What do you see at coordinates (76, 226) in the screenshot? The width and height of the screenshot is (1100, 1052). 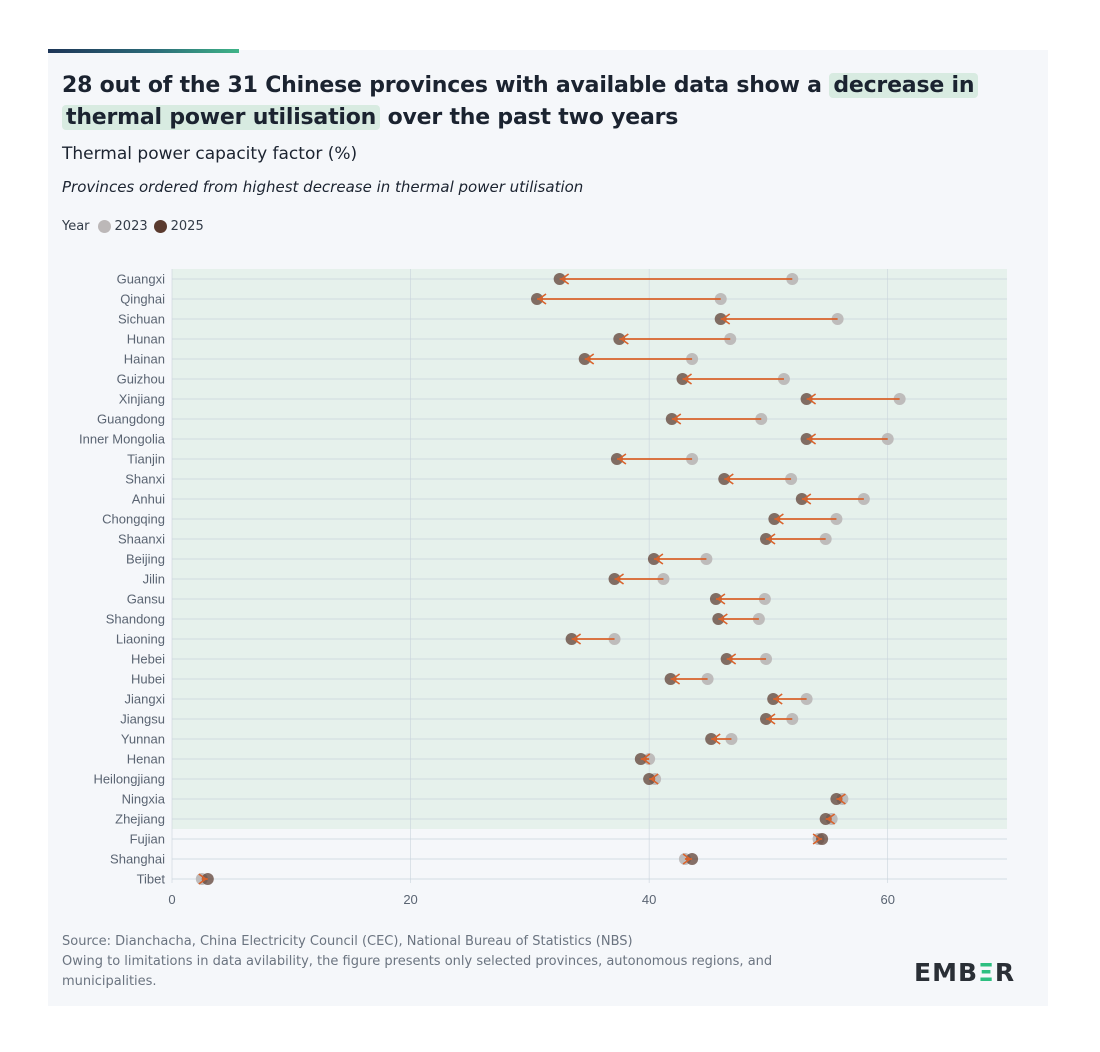 I see `legend-label: Year` at bounding box center [76, 226].